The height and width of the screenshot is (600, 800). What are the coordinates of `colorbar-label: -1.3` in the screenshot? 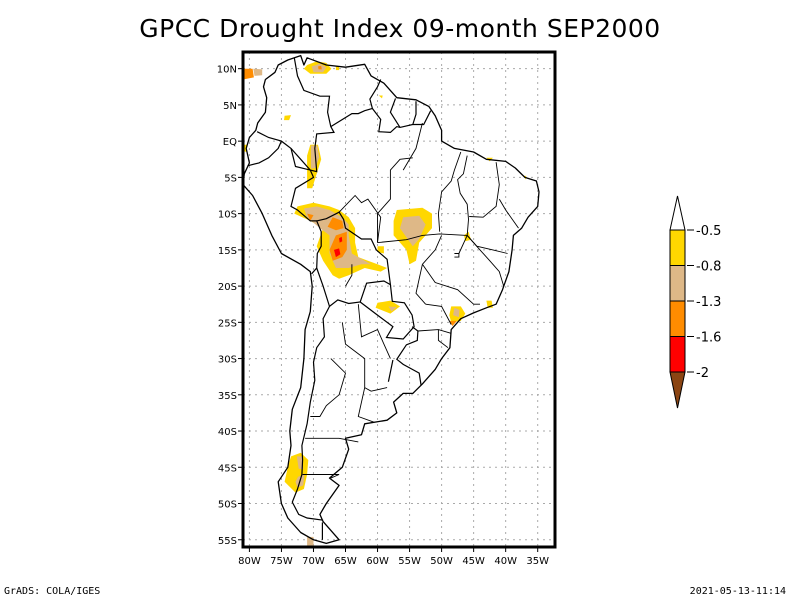 It's located at (708, 302).